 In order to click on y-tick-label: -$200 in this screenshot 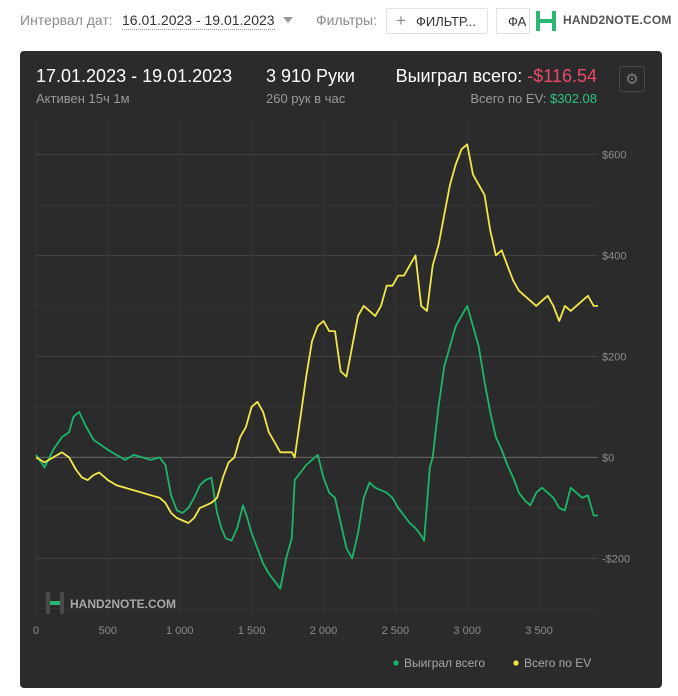, I will do `click(616, 559)`.